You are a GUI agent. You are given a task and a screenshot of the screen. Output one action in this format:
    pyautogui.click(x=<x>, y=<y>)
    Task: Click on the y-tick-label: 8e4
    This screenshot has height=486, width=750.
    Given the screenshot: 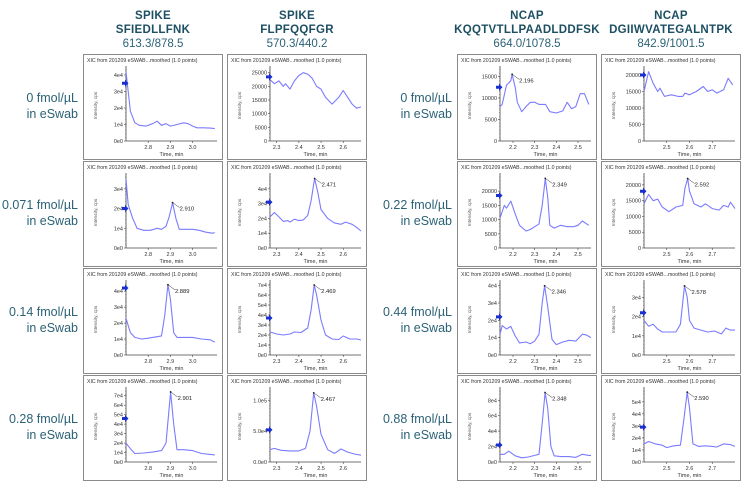 What is the action you would take?
    pyautogui.click(x=492, y=401)
    